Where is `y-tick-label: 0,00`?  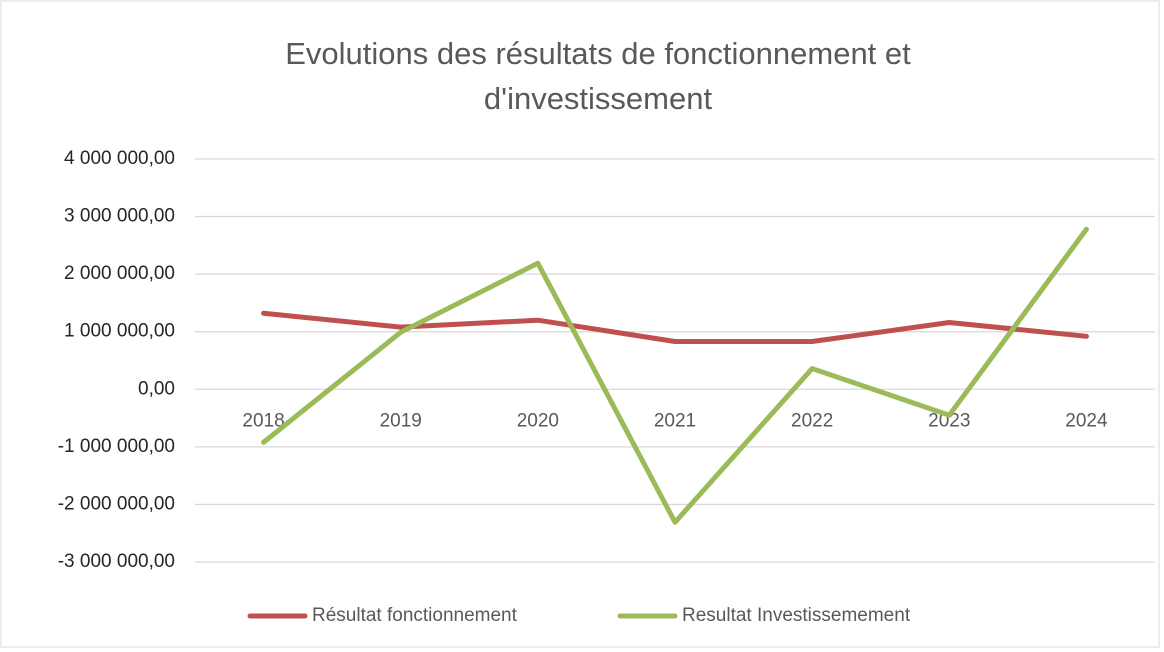 y-tick-label: 0,00 is located at coordinates (156, 388).